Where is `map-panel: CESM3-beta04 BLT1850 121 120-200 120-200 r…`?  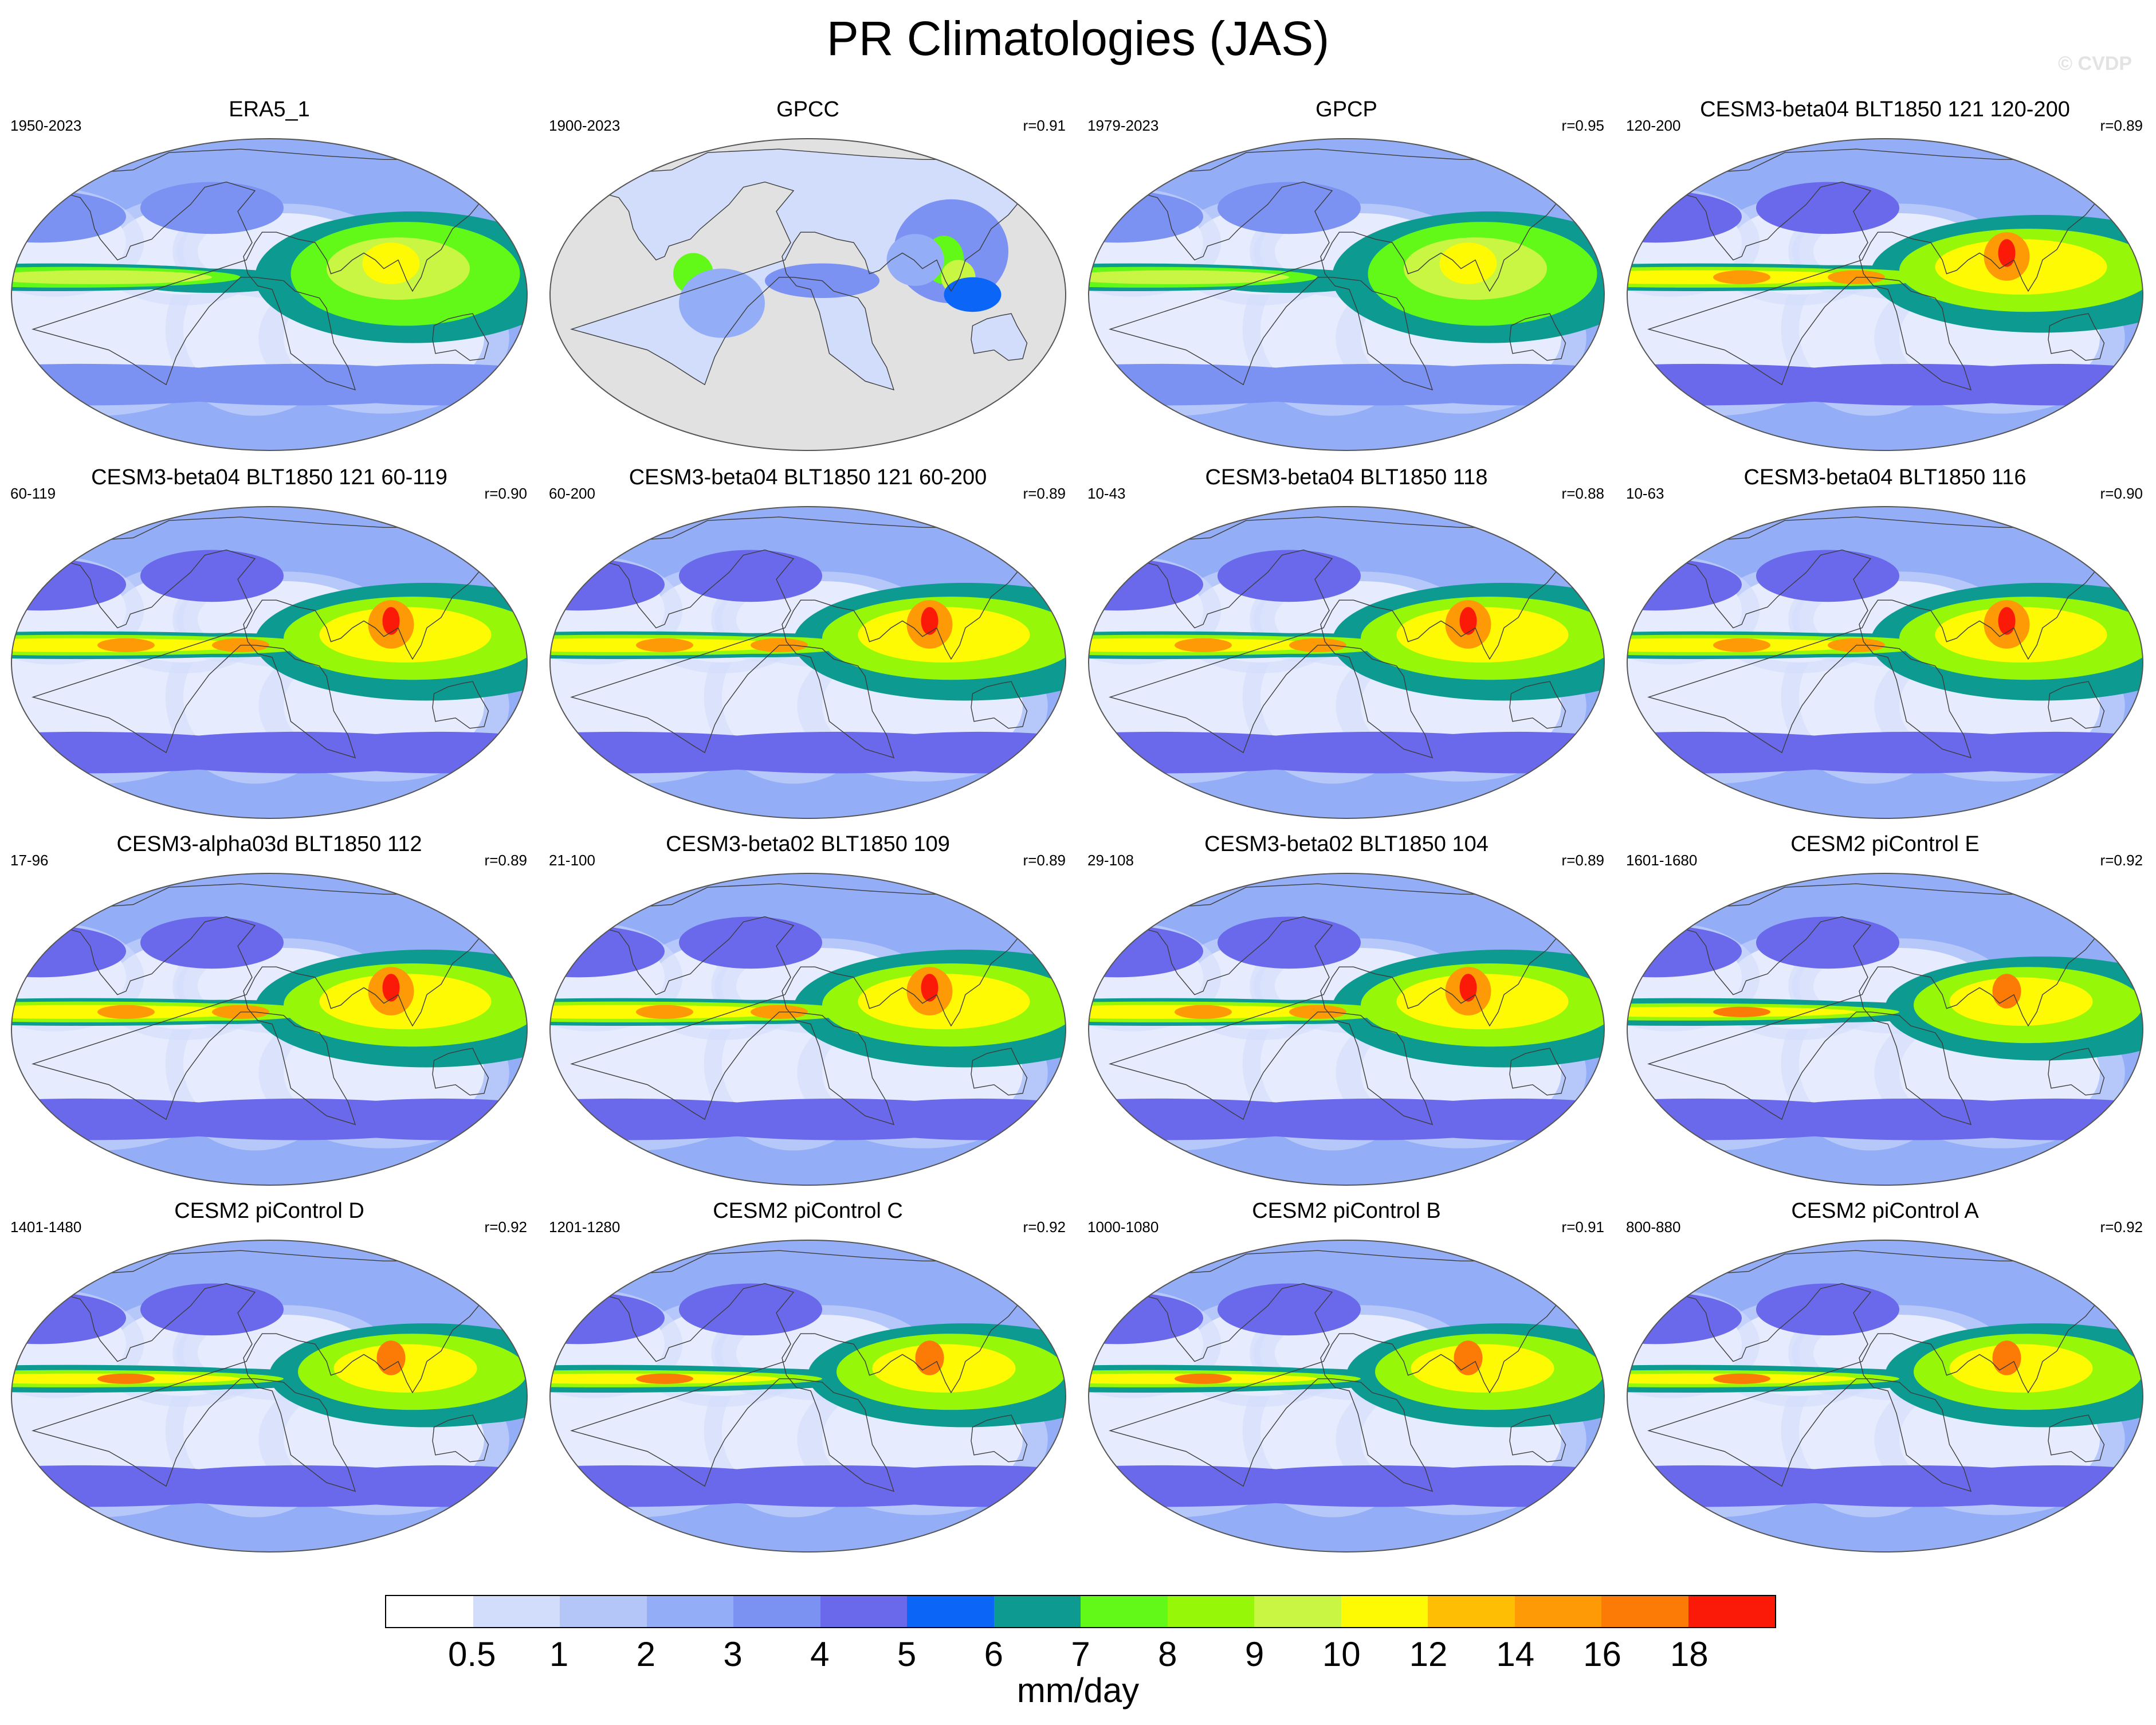 map-panel: CESM3-beta04 BLT1850 121 120-200 120-200 r… is located at coordinates (1885, 279).